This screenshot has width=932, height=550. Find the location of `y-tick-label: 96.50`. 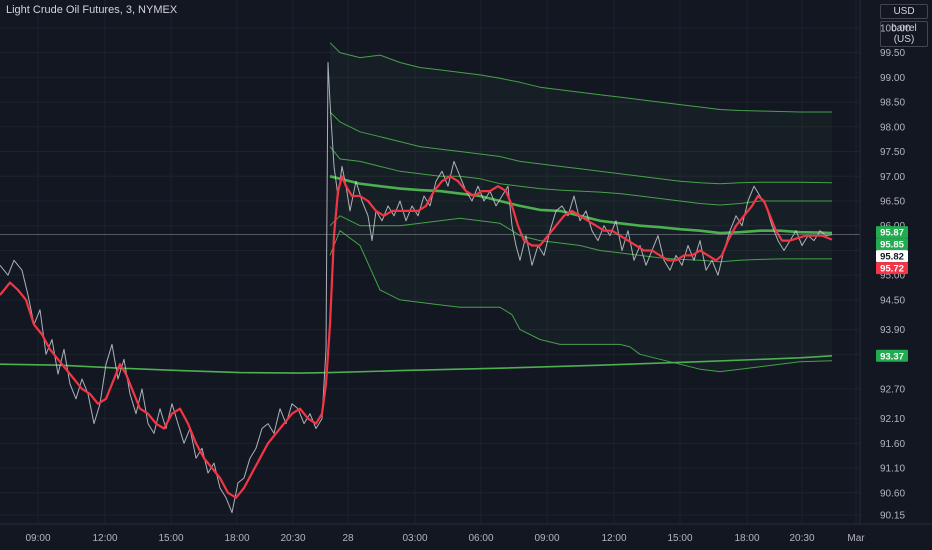

y-tick-label: 96.50 is located at coordinates (892, 201).